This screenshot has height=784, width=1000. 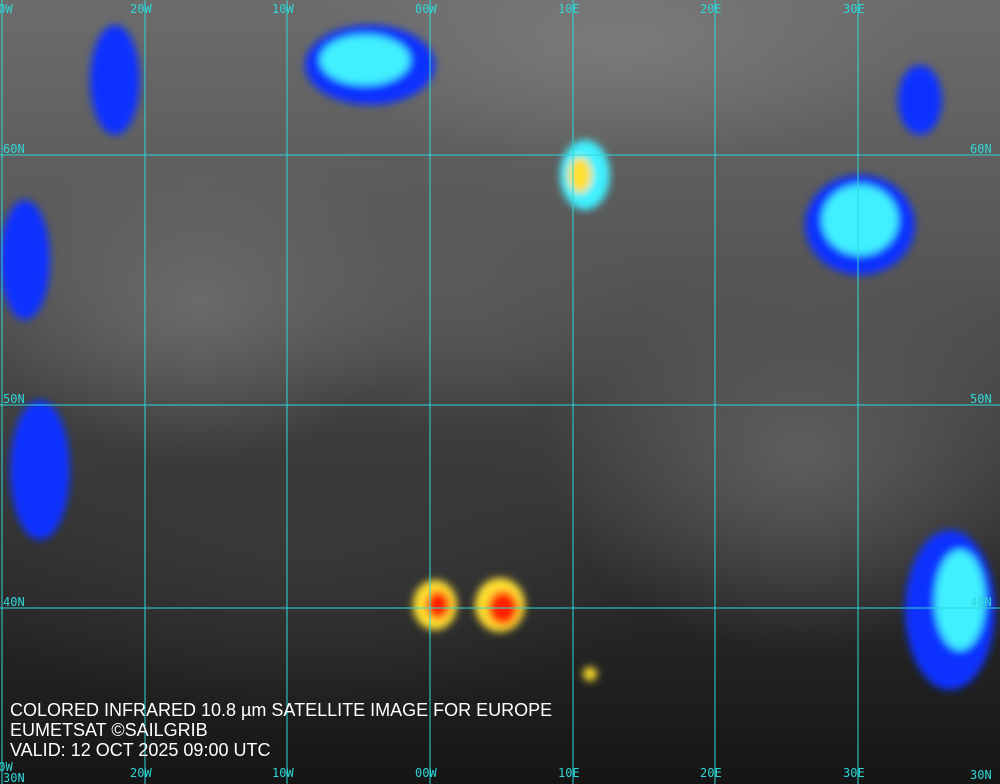 What do you see at coordinates (14, 777) in the screenshot?
I see `lat-label-left: 30N` at bounding box center [14, 777].